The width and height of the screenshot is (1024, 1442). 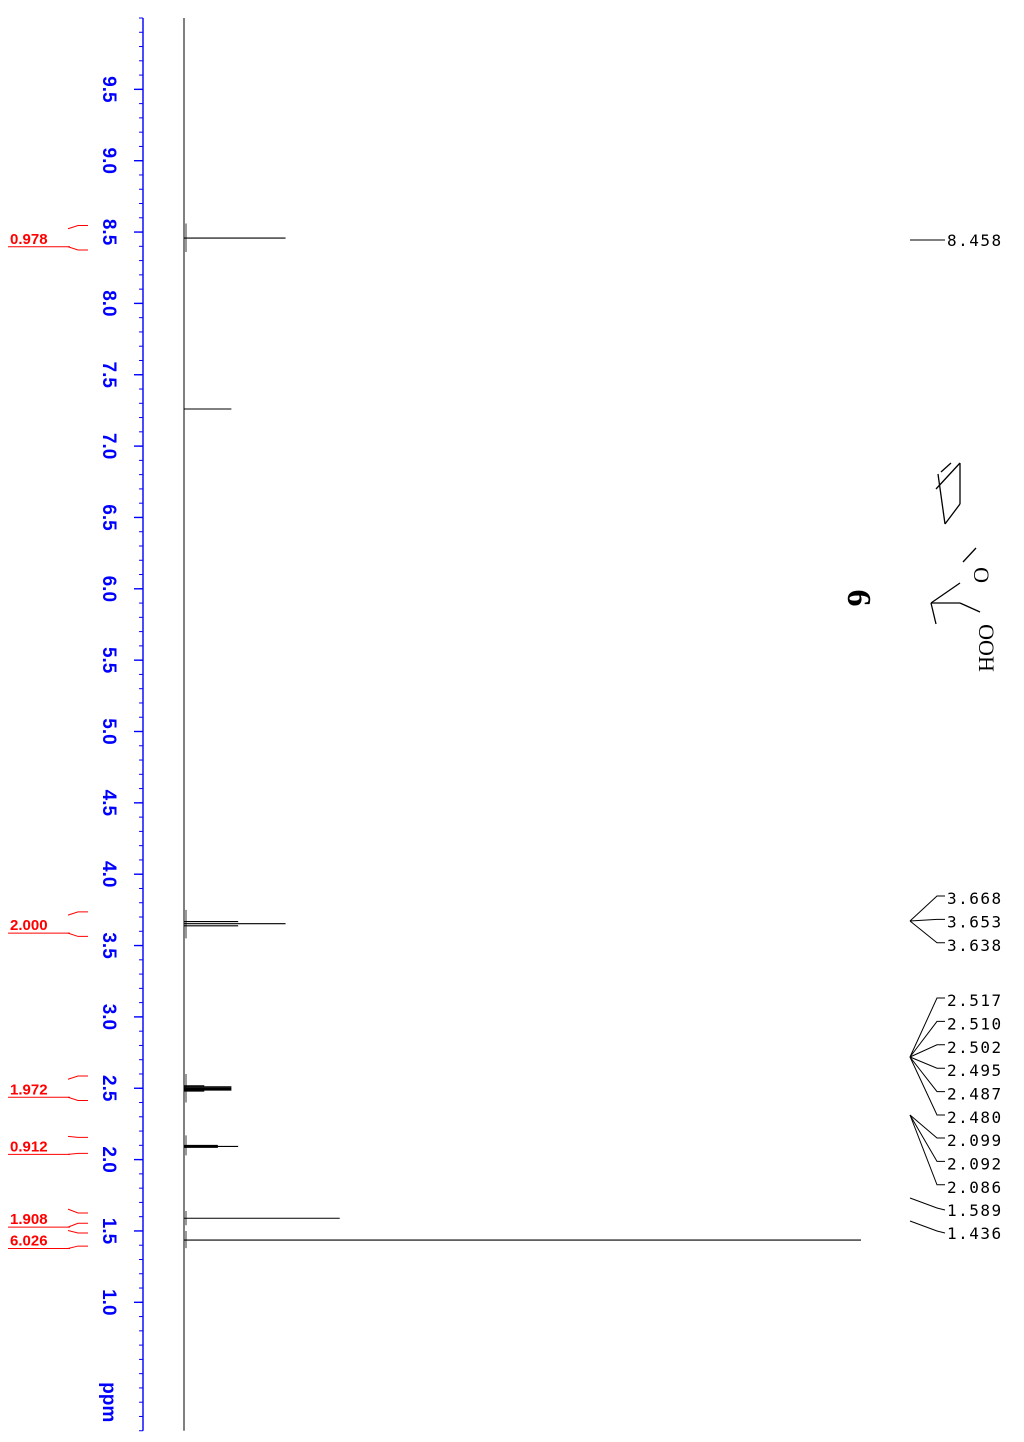 I want to click on peak-label: 3.638, so click(x=975, y=945).